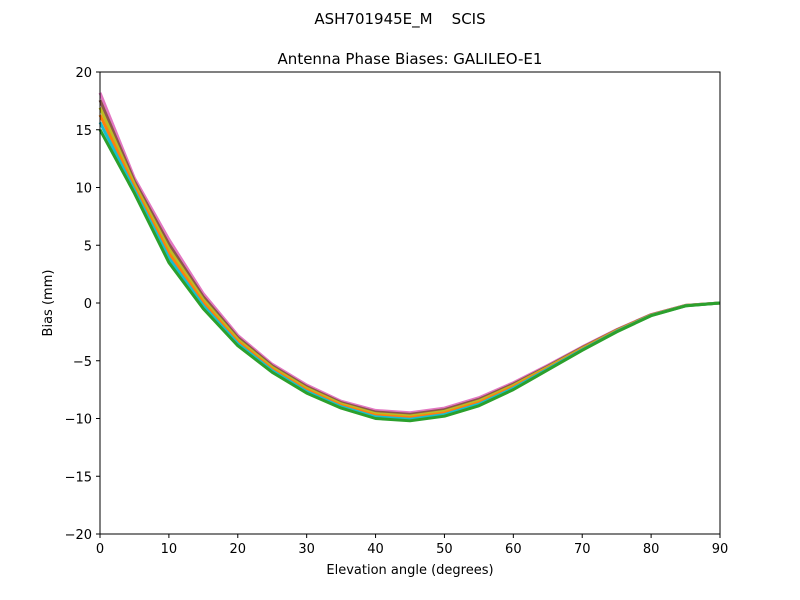 The image size is (800, 600). What do you see at coordinates (720, 549) in the screenshot?
I see `x-tick-label: 90` at bounding box center [720, 549].